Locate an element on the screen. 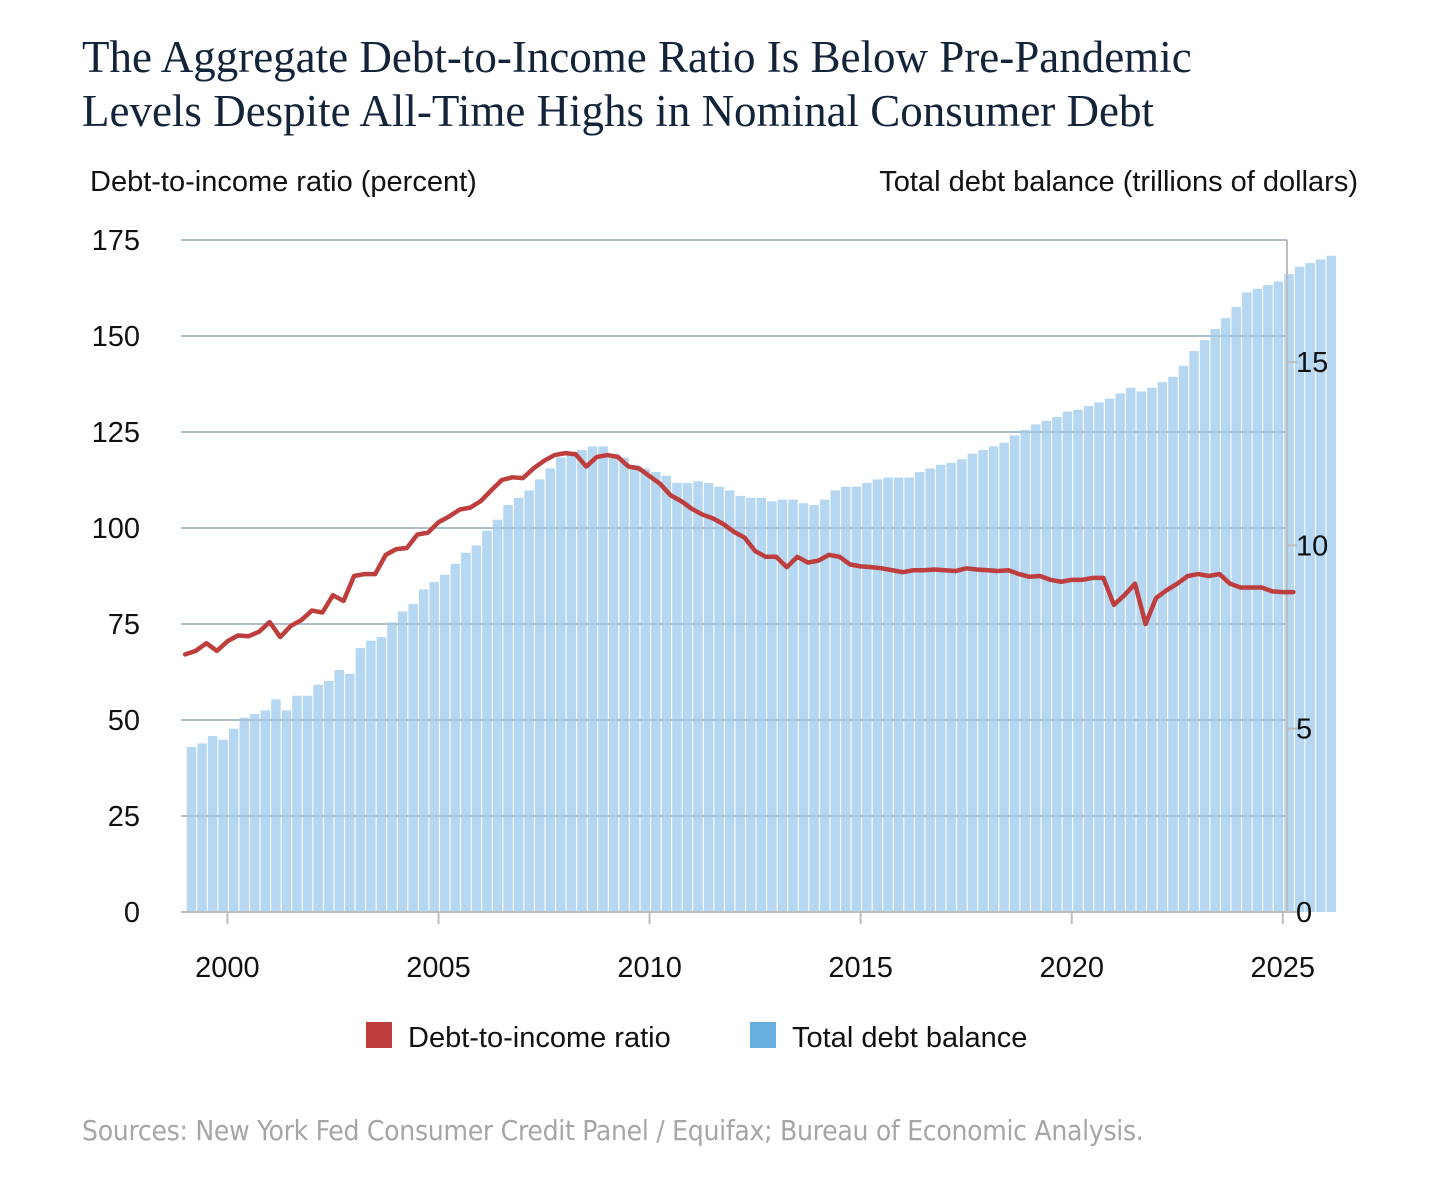 The height and width of the screenshot is (1201, 1456). x-tick-label: 2025 is located at coordinates (1283, 968).